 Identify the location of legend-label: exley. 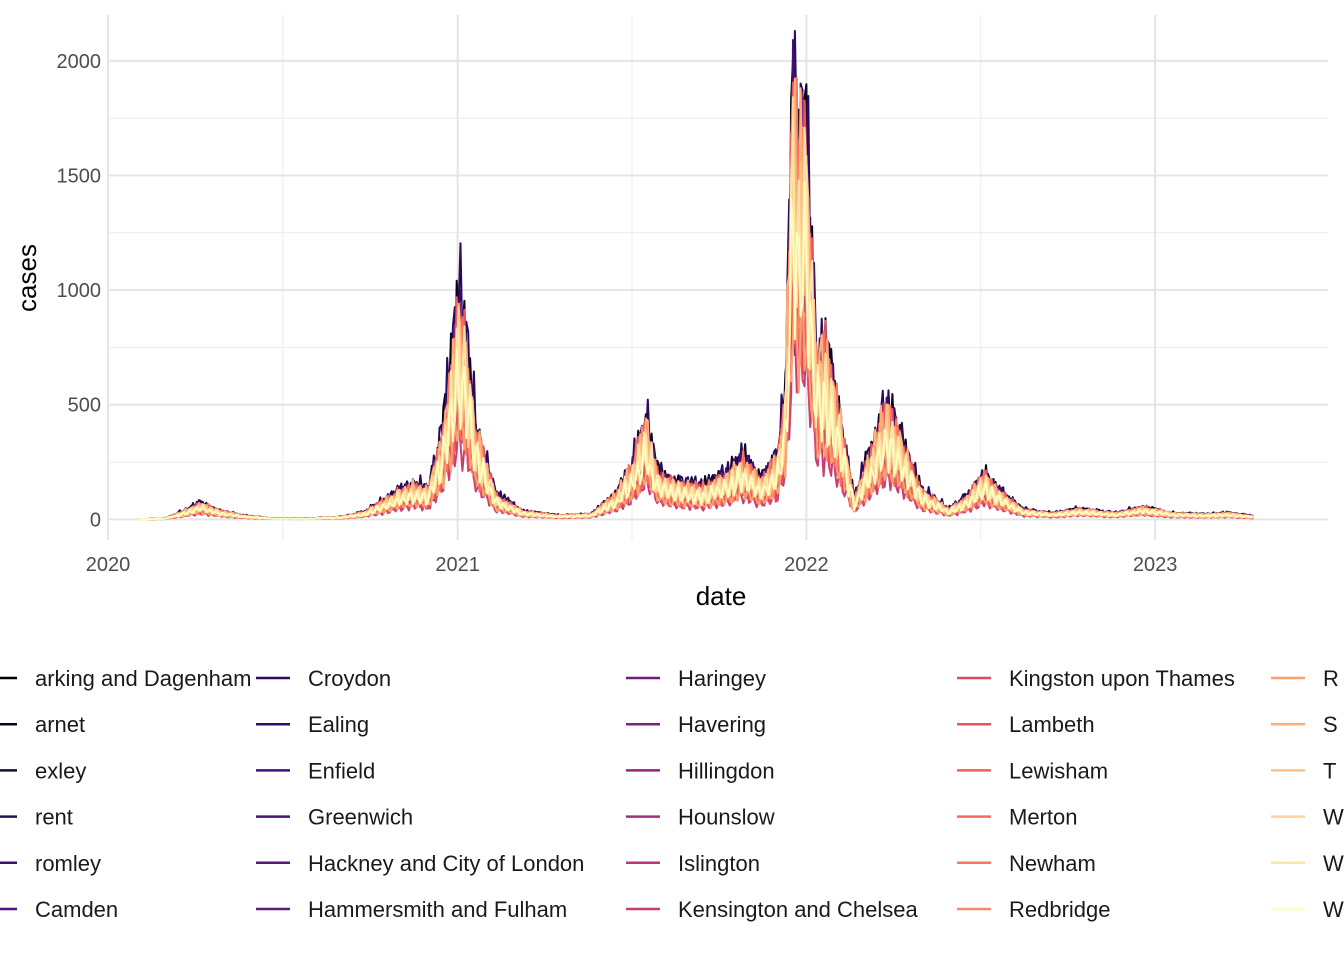
(60, 770).